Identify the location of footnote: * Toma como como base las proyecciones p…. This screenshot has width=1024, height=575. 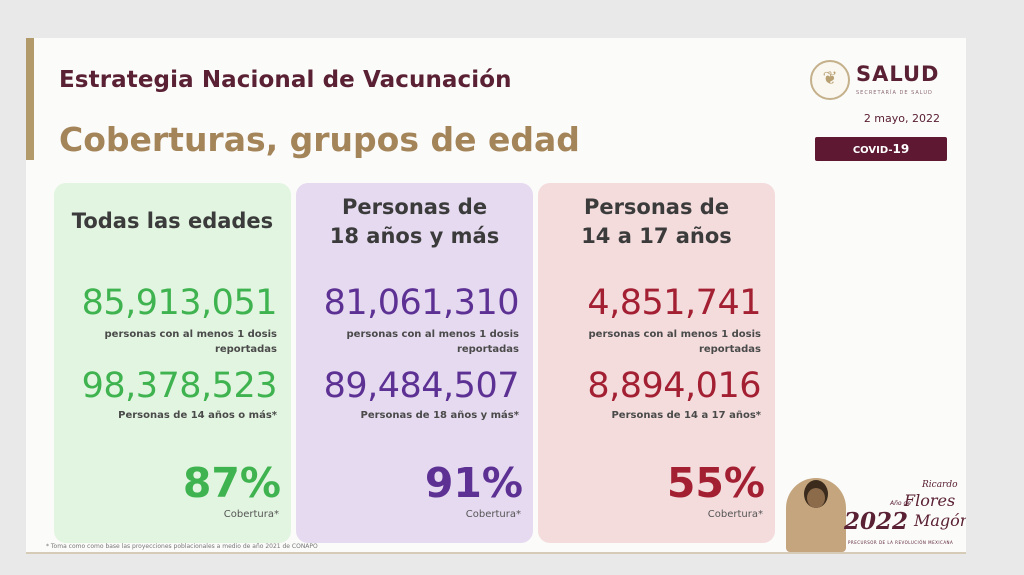
(182, 546).